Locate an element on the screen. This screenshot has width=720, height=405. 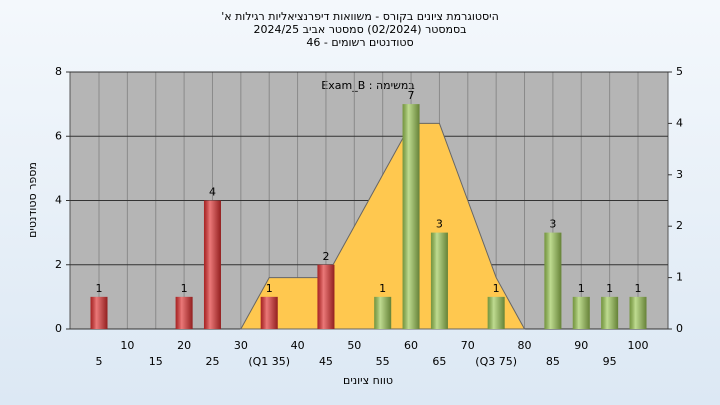
y2-tick-label: 4 is located at coordinates (679, 122).